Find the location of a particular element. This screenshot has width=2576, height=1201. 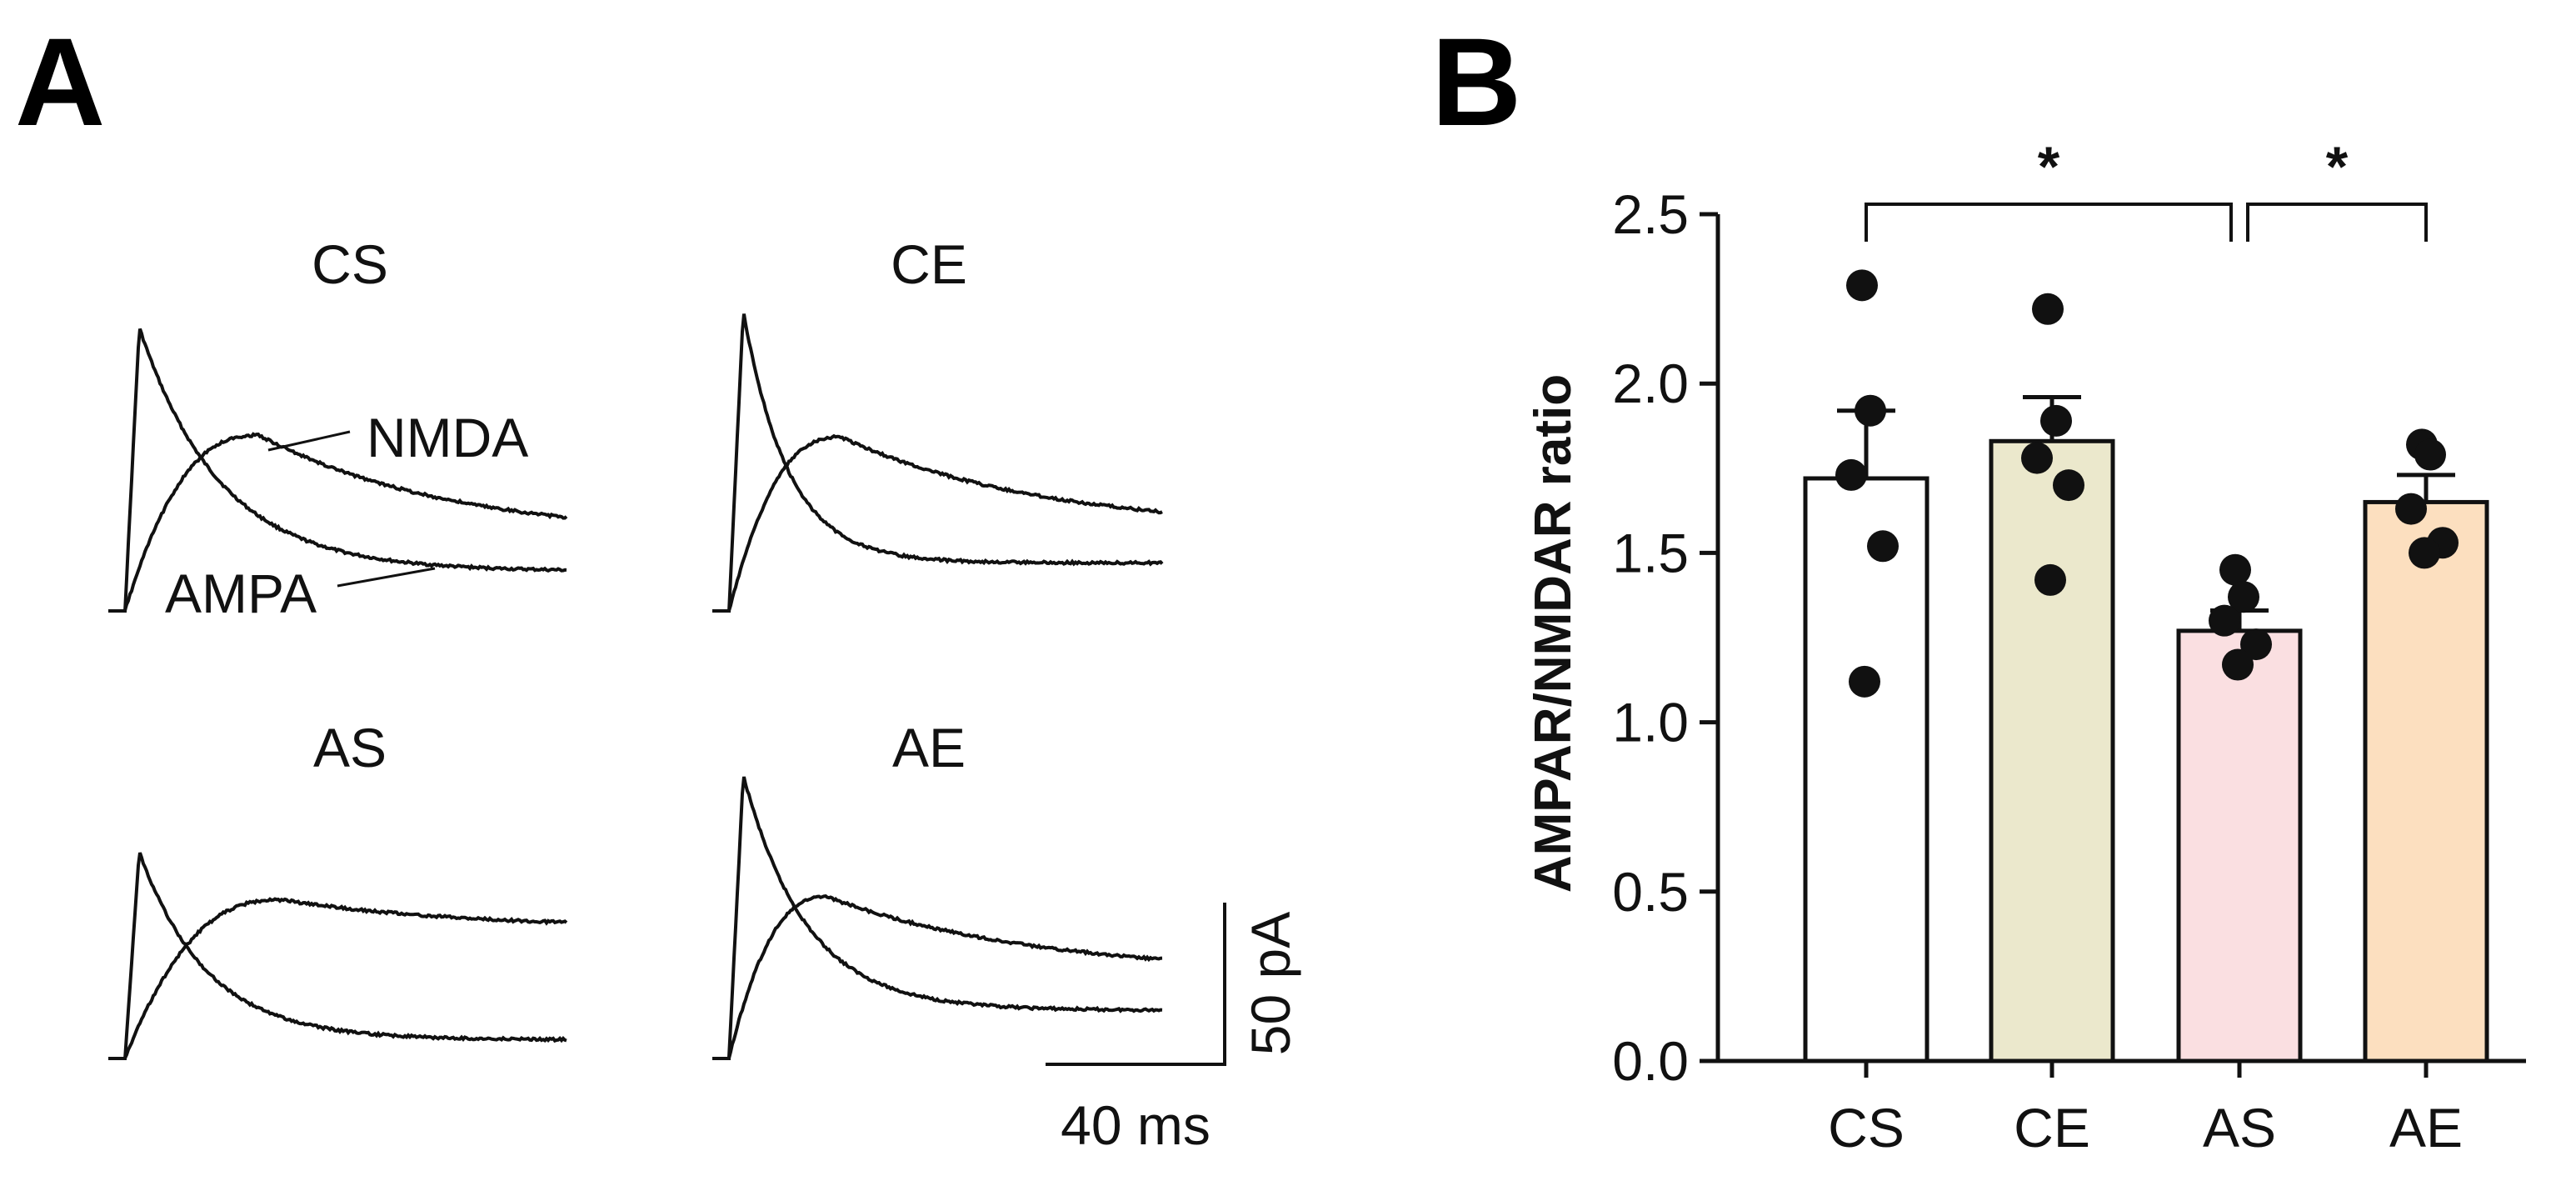

y-tick-label: 0.0 is located at coordinates (1650, 1061).